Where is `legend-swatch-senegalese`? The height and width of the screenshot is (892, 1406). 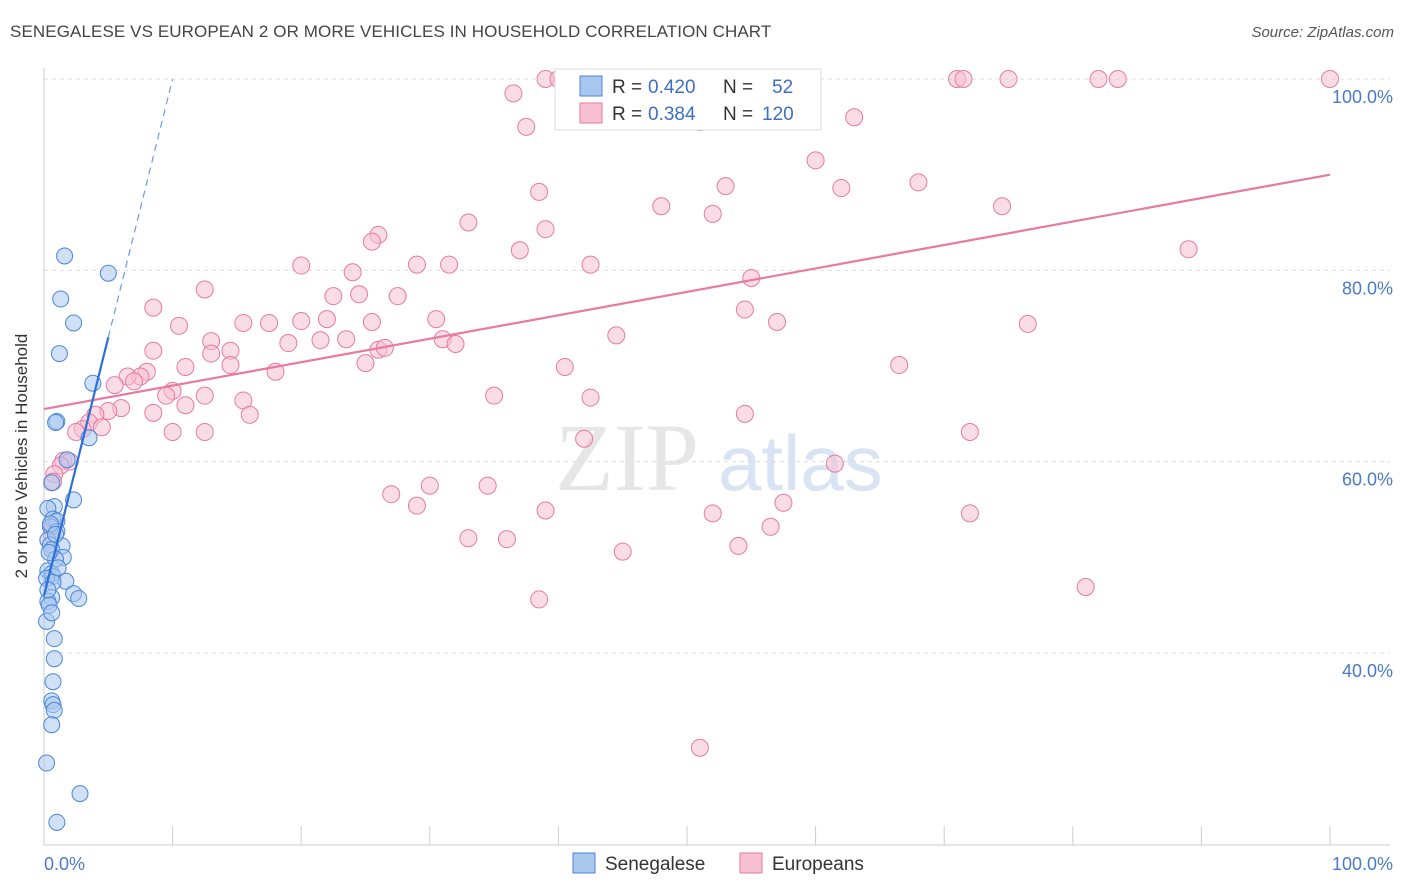
legend-swatch-senegalese is located at coordinates (591, 86).